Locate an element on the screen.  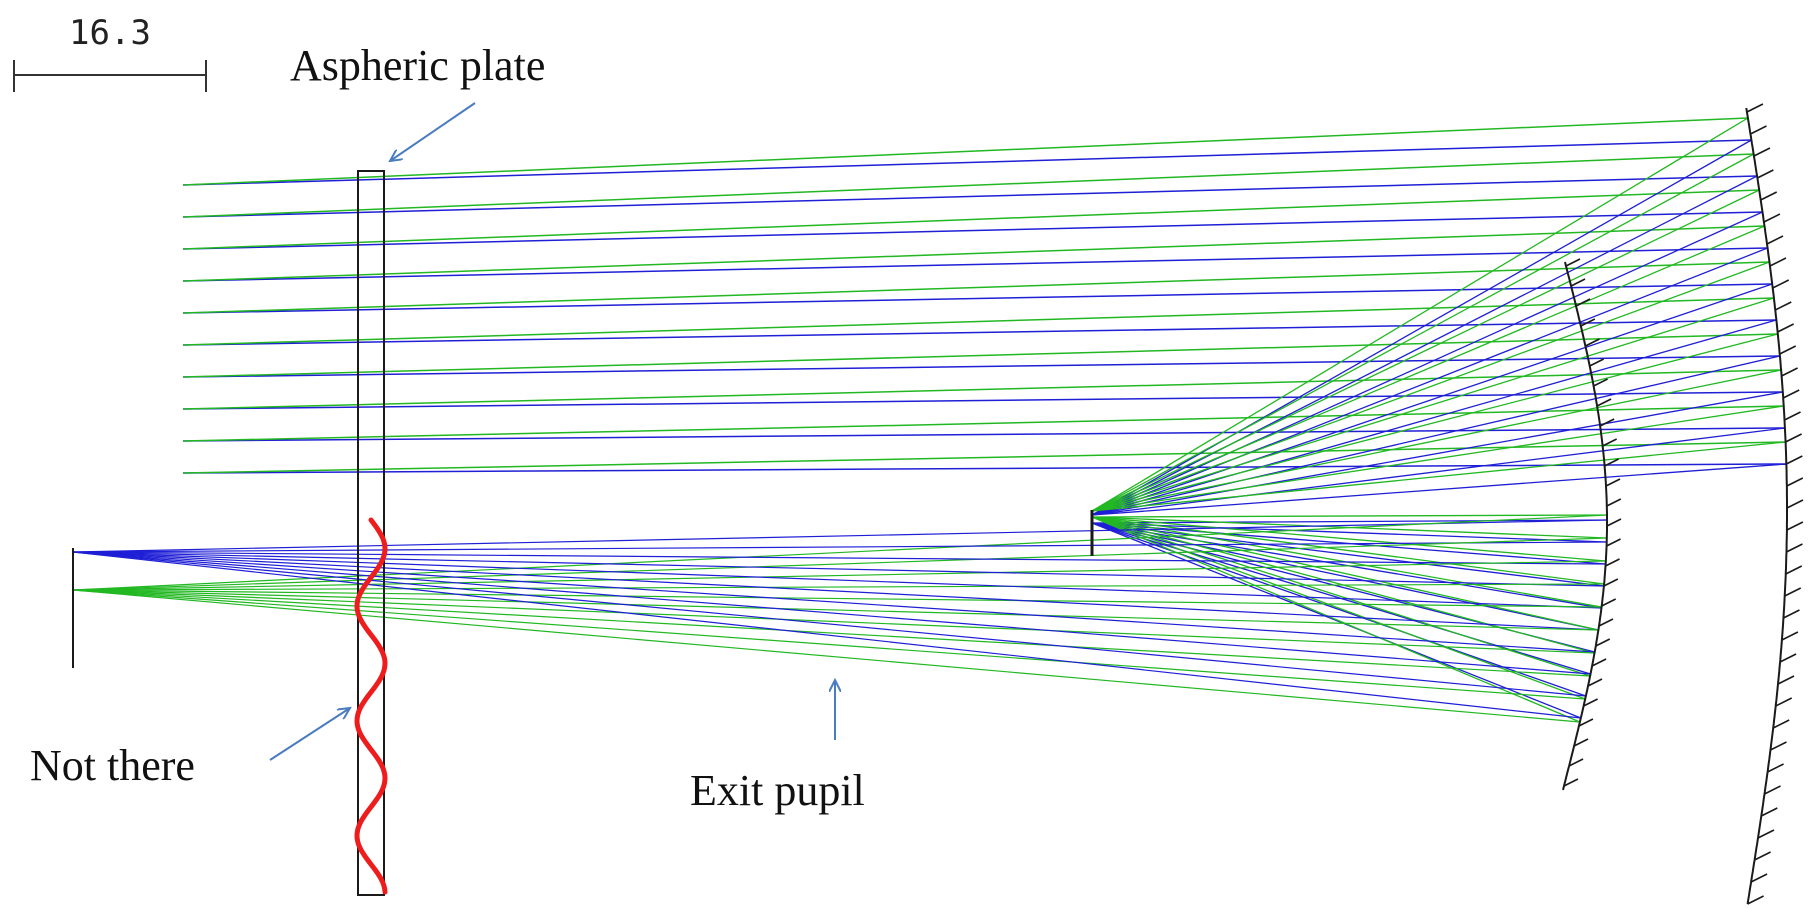
not-there-arrow is located at coordinates (309, 734).